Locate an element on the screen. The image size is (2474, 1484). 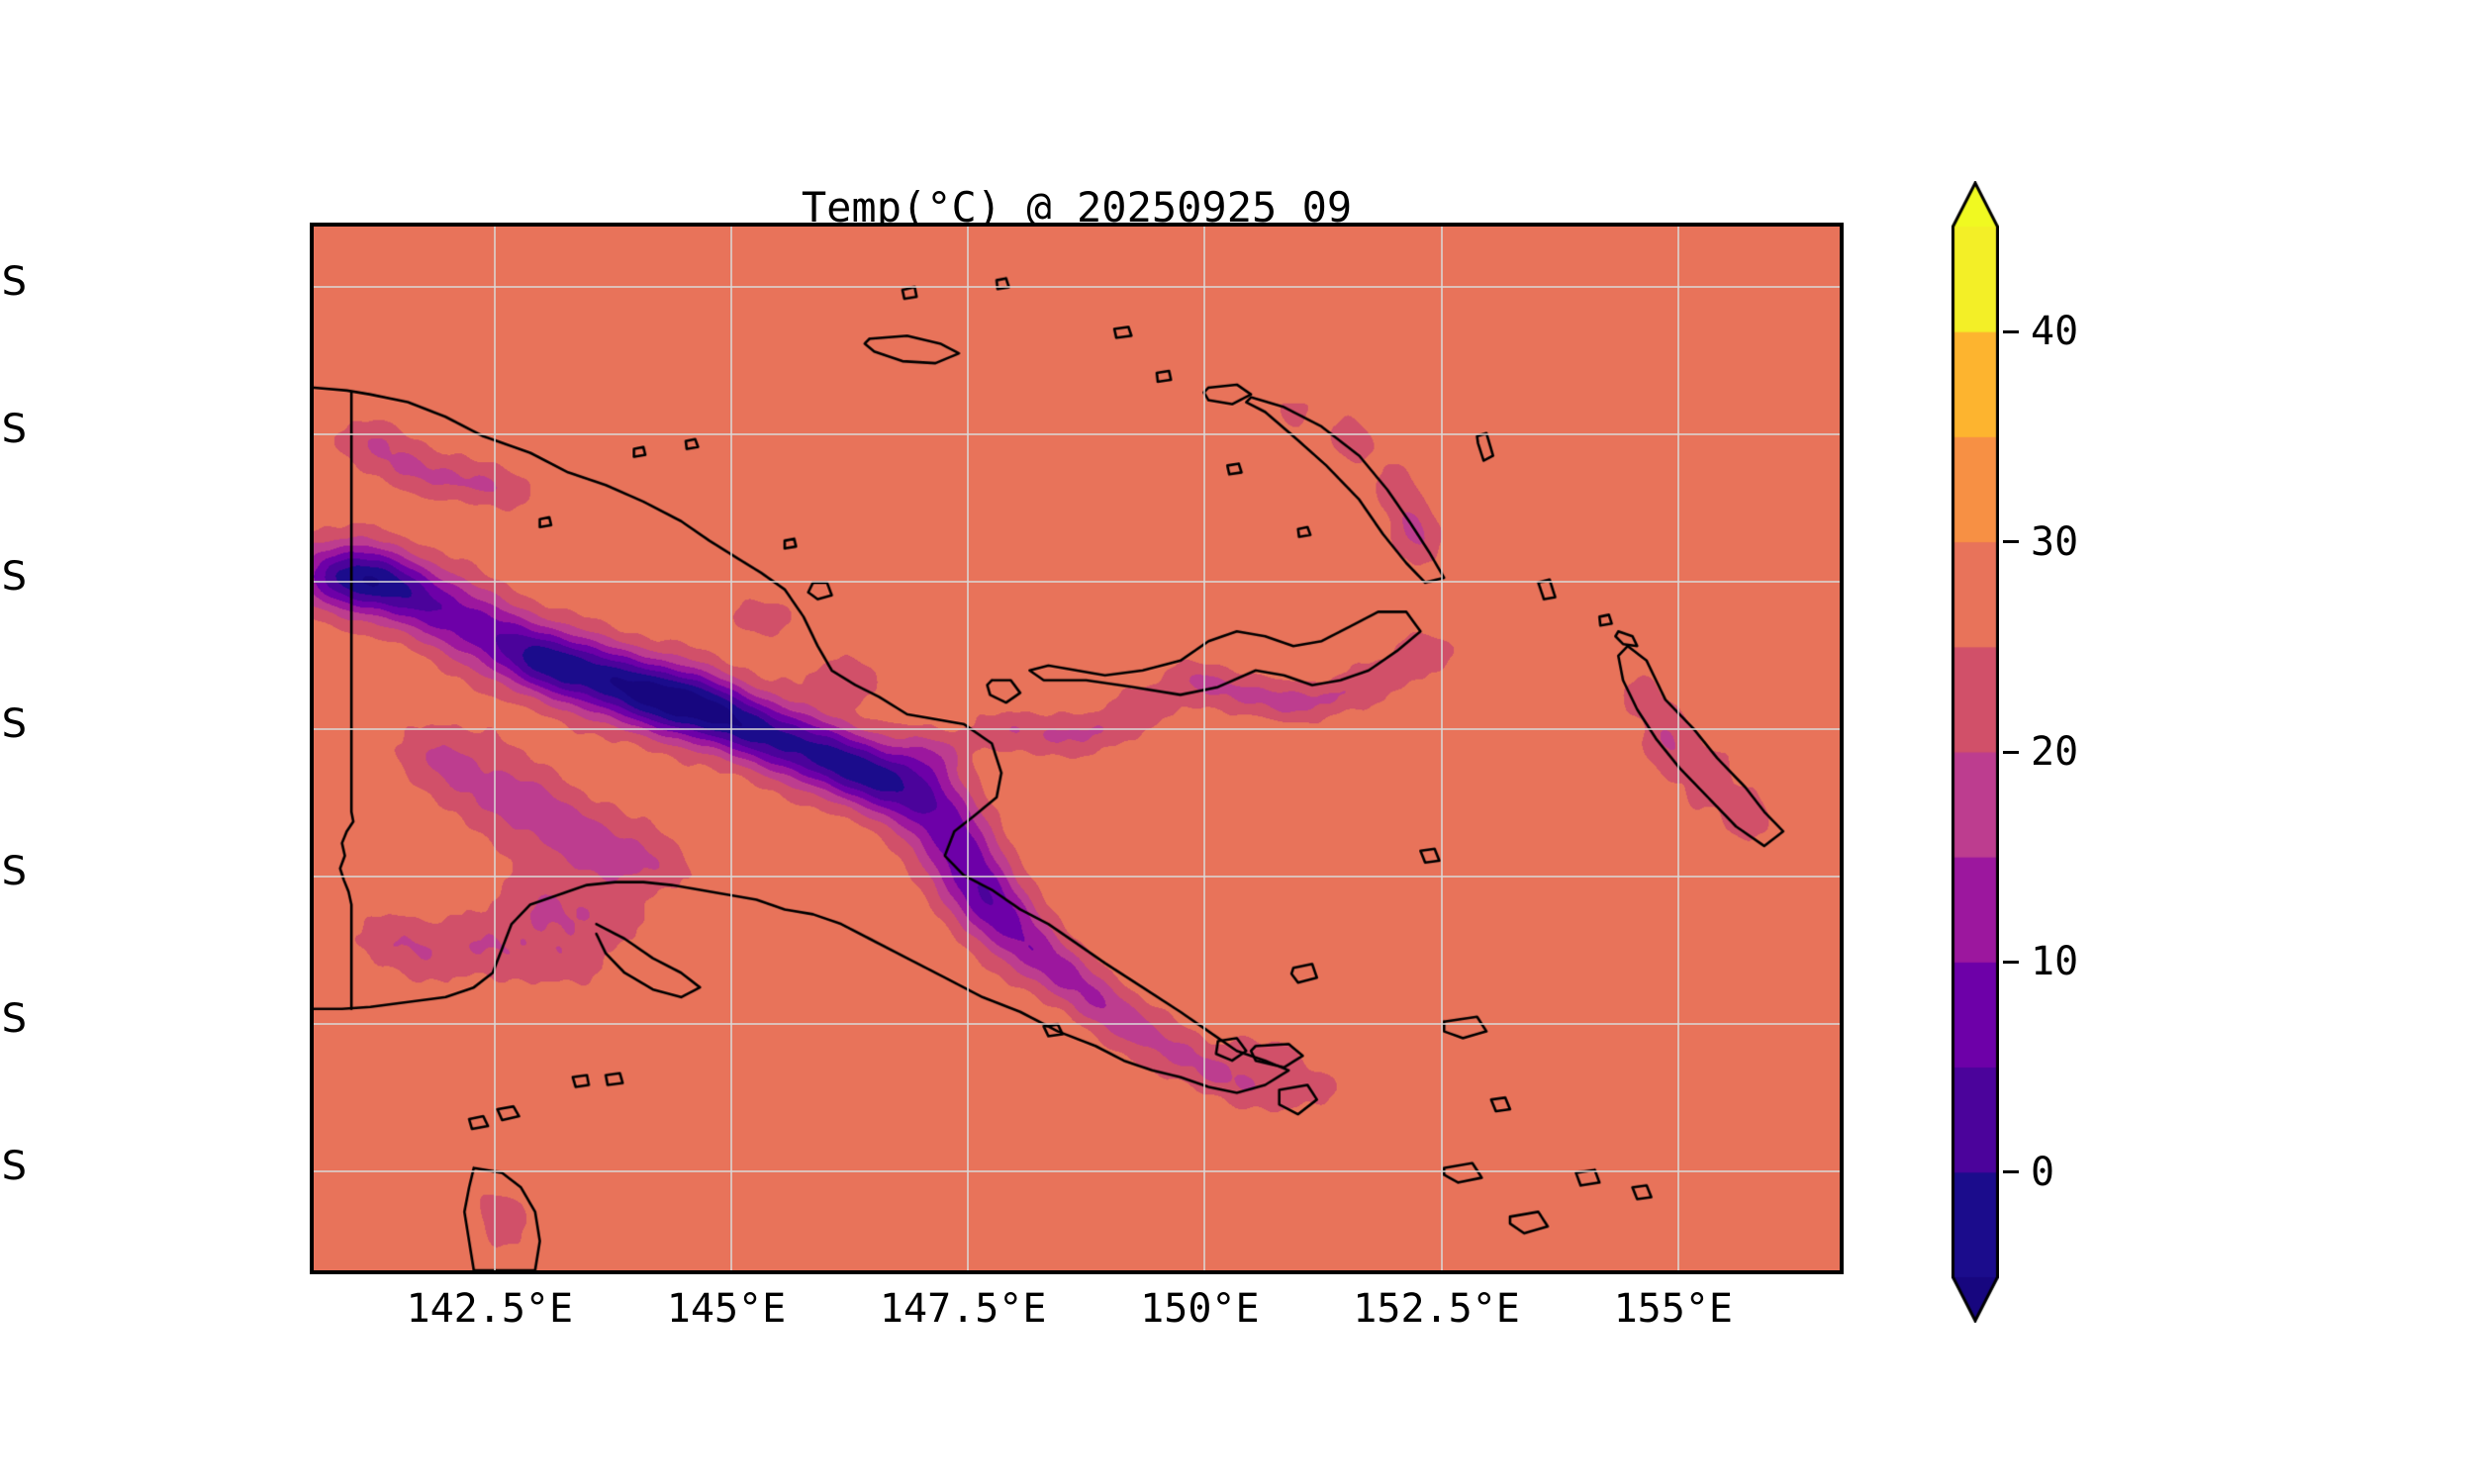
x-tick-label: 150°E is located at coordinates (1200, 1309).